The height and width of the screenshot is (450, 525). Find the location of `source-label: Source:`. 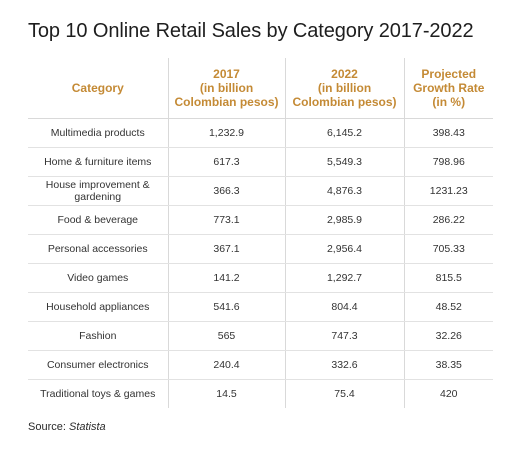

source-label: Source: is located at coordinates (47, 427).